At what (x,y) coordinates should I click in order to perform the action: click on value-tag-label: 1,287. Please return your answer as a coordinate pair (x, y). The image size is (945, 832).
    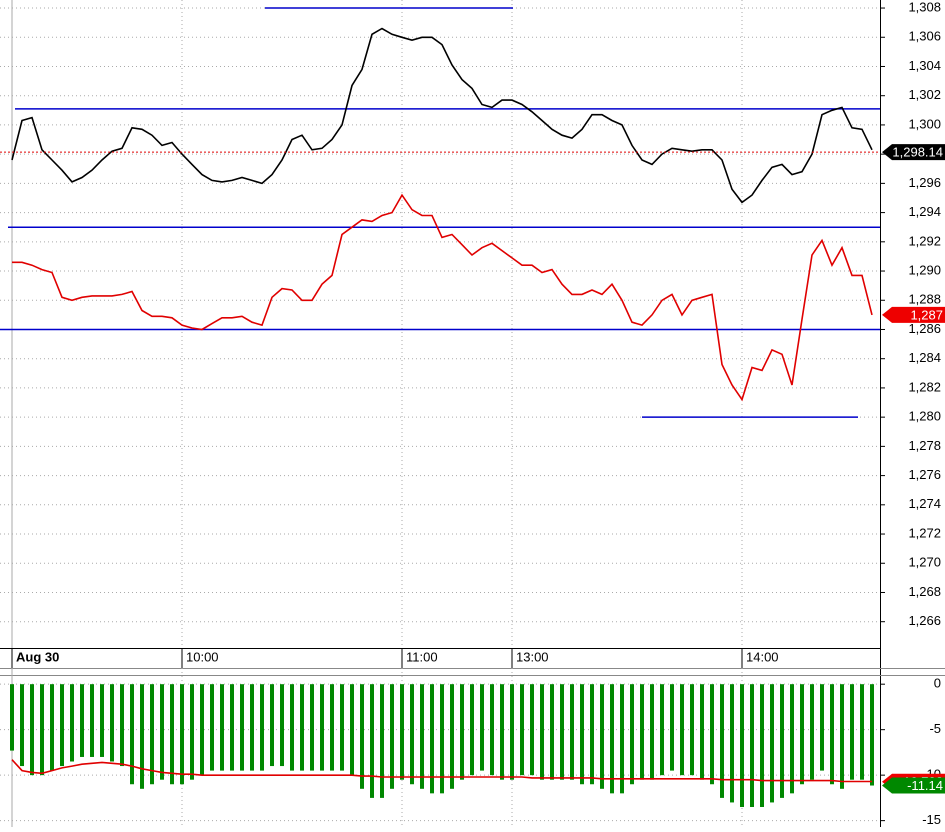
    Looking at the image, I should click on (926, 314).